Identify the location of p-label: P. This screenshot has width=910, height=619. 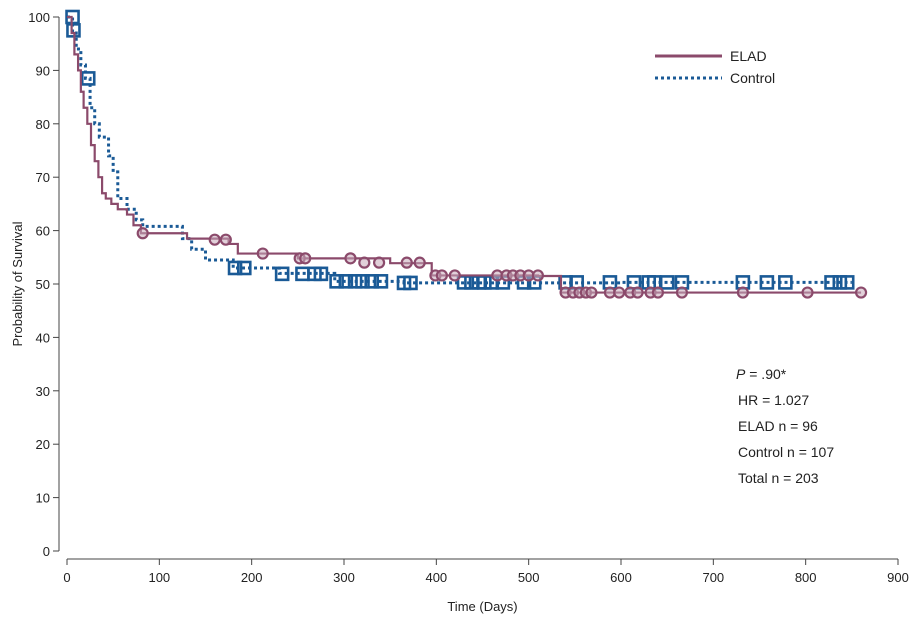
(741, 374).